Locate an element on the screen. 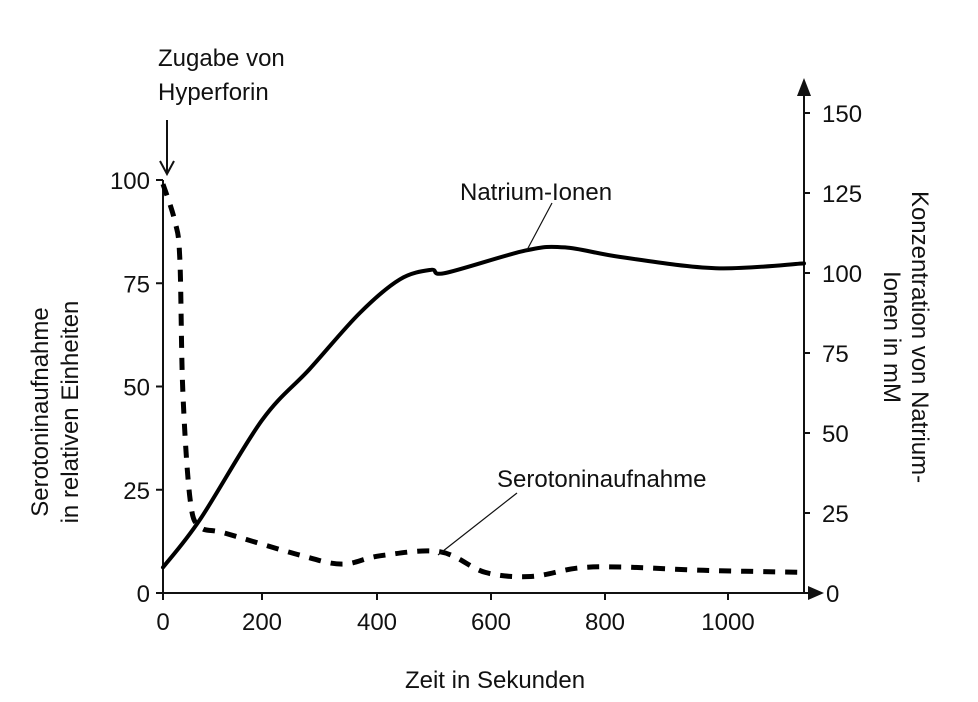 The image size is (978, 702). right-axis-ticks: 0 25 50 75 100 125 150 is located at coordinates (833, 354).